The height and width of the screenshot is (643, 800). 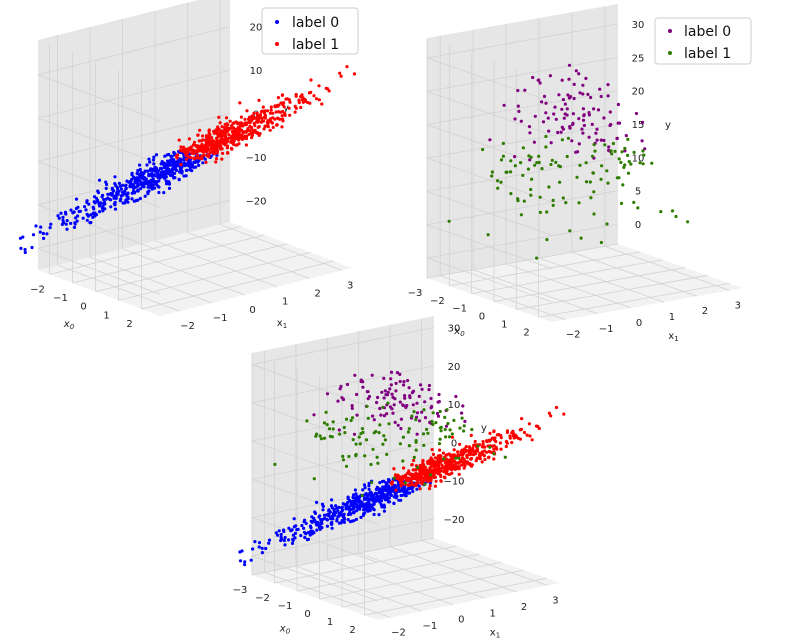 What do you see at coordinates (129, 324) in the screenshot?
I see `x-tick-label: 2` at bounding box center [129, 324].